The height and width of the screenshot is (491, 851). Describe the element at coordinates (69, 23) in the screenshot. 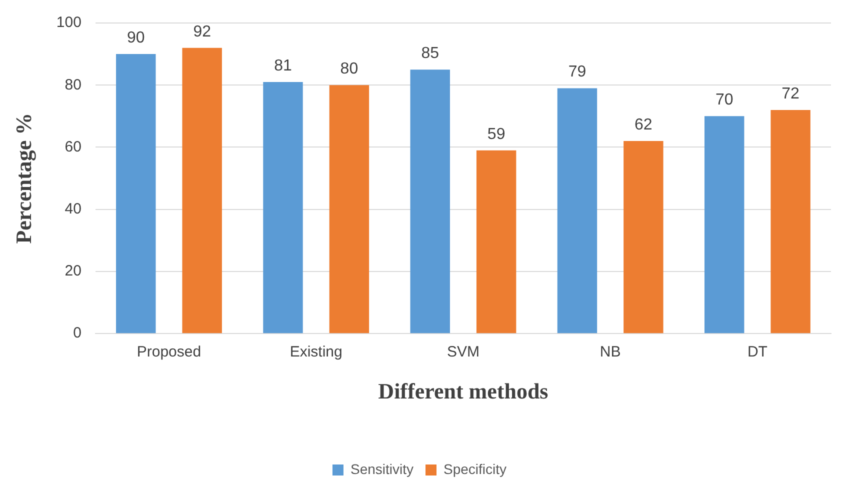

I see `y-tick-label: 100` at that location.